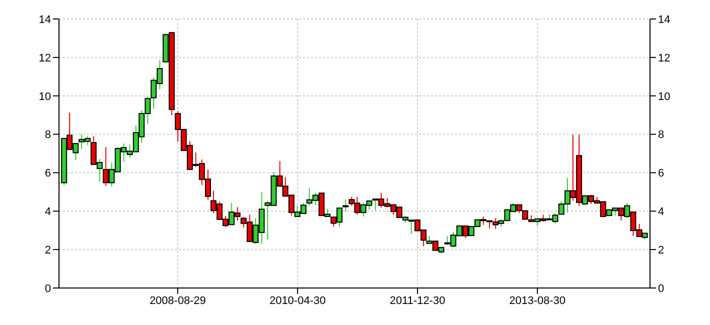 Image resolution: width=710 pixels, height=325 pixels. What do you see at coordinates (664, 20) in the screenshot?
I see `y2-tick-label: 14` at bounding box center [664, 20].